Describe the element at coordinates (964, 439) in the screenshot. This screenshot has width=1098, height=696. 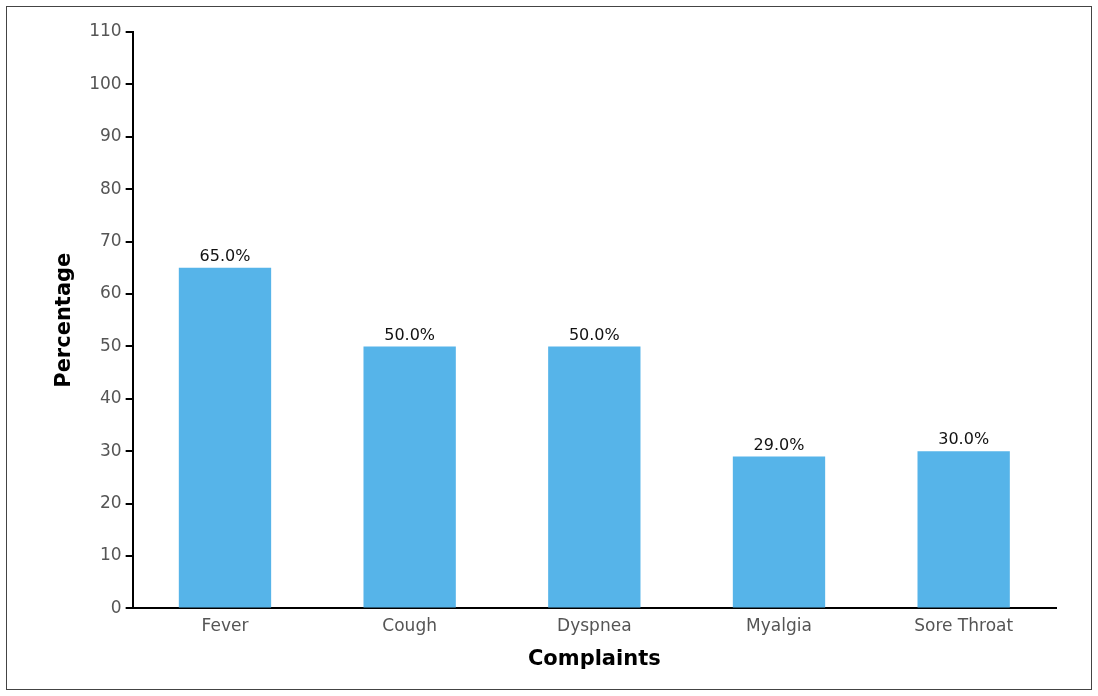
I see `data-label: 30.0%` at that location.